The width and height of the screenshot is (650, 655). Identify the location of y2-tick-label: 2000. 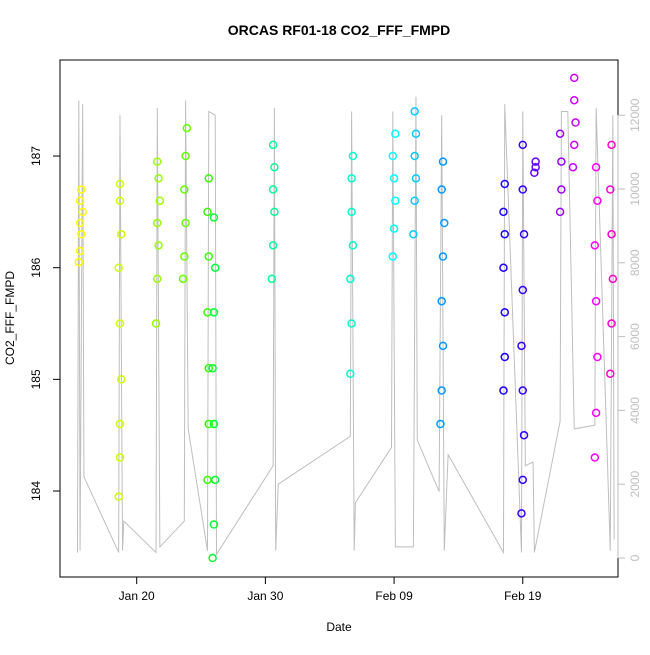
(635, 484).